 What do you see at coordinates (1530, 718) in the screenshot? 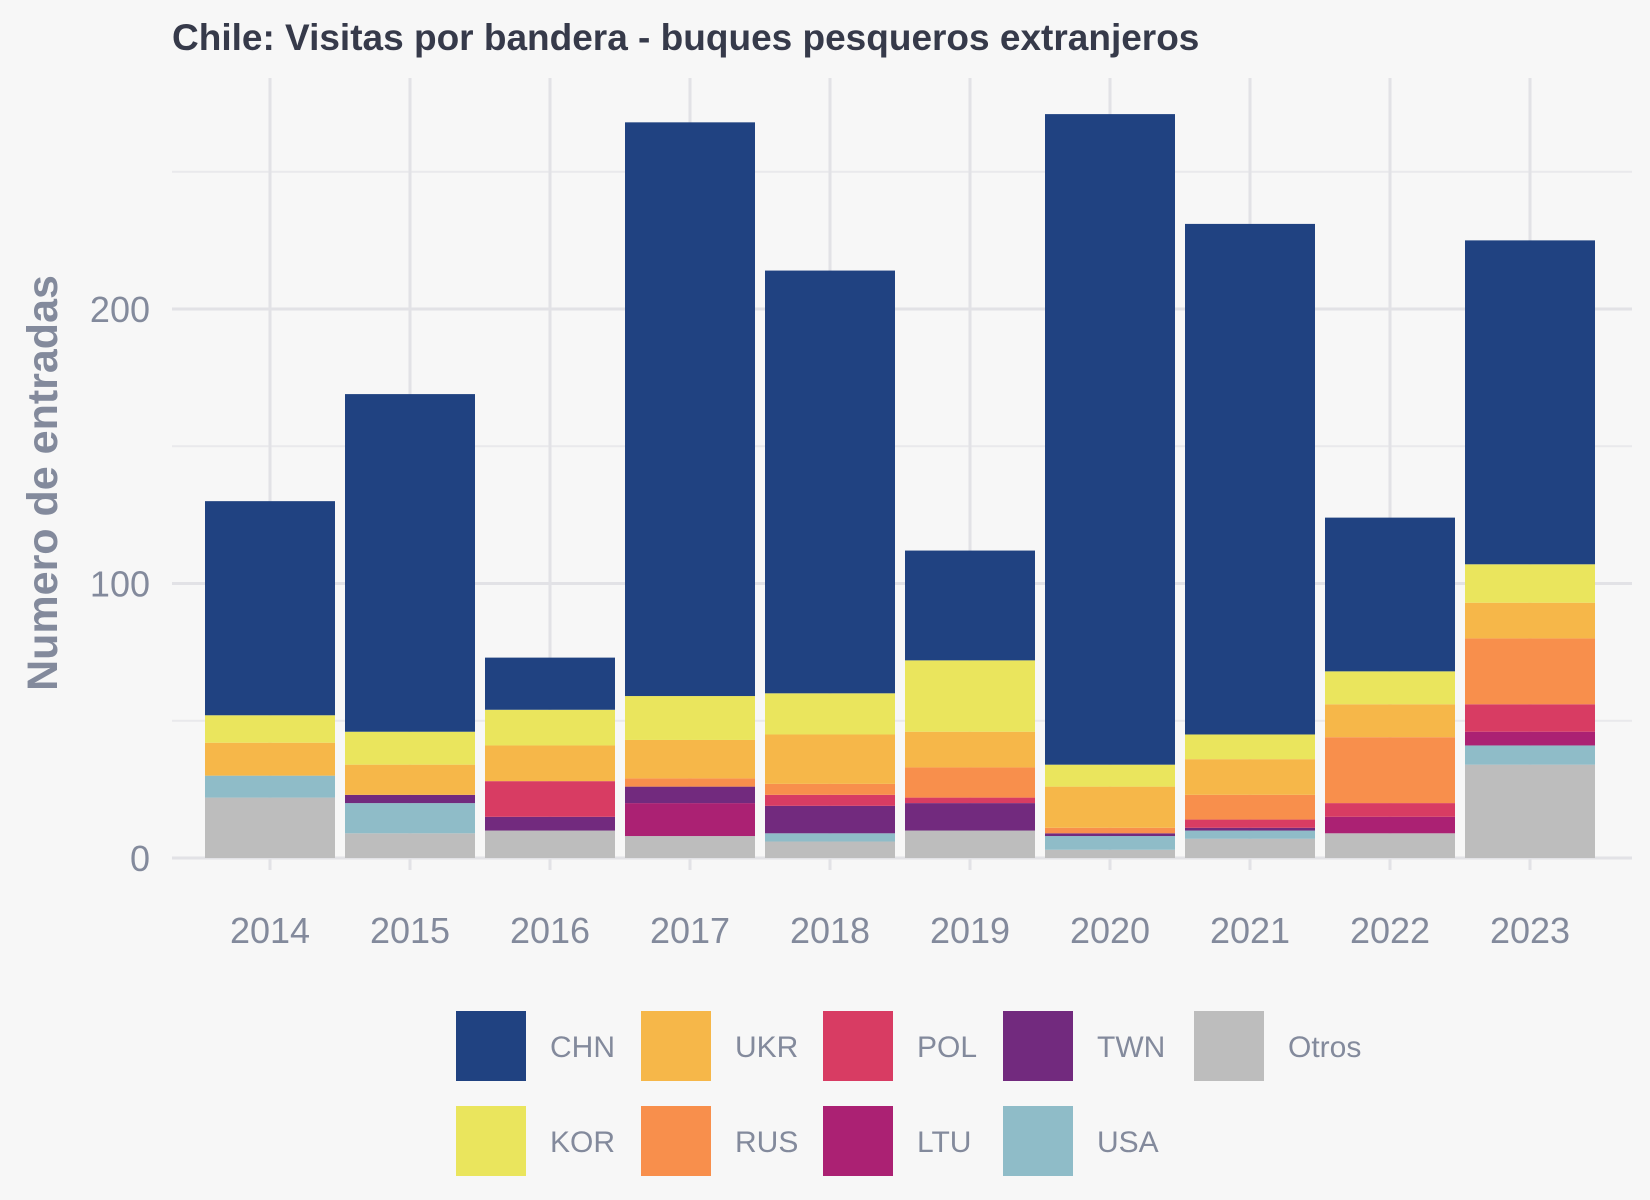
I see `bar-segment-pol-2023` at bounding box center [1530, 718].